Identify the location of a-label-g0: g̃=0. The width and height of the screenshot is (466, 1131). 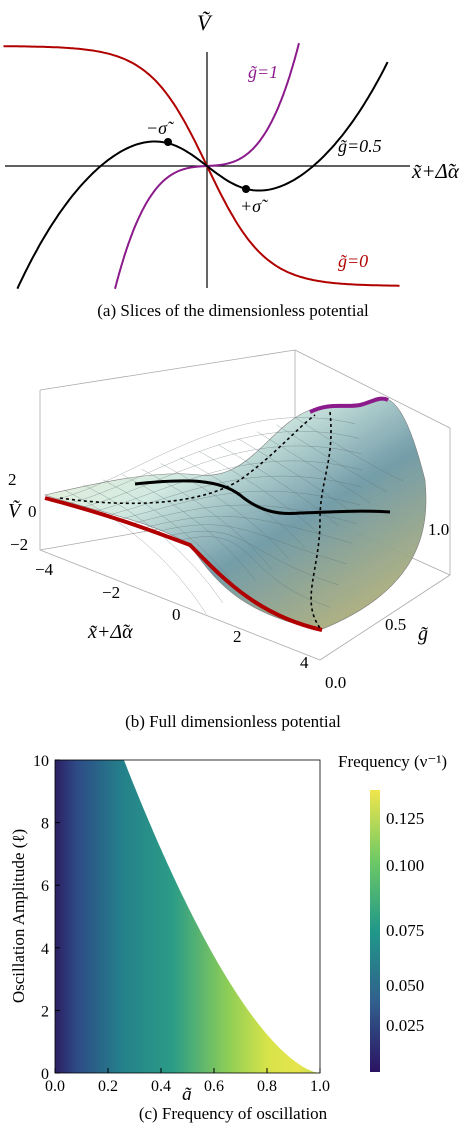
(353, 261).